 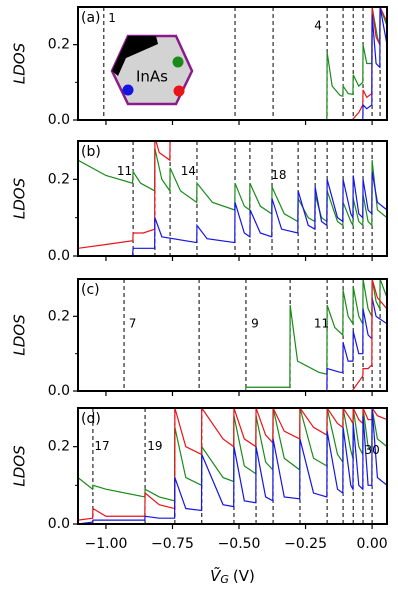 I want to click on annotation: 7, so click(x=133, y=323).